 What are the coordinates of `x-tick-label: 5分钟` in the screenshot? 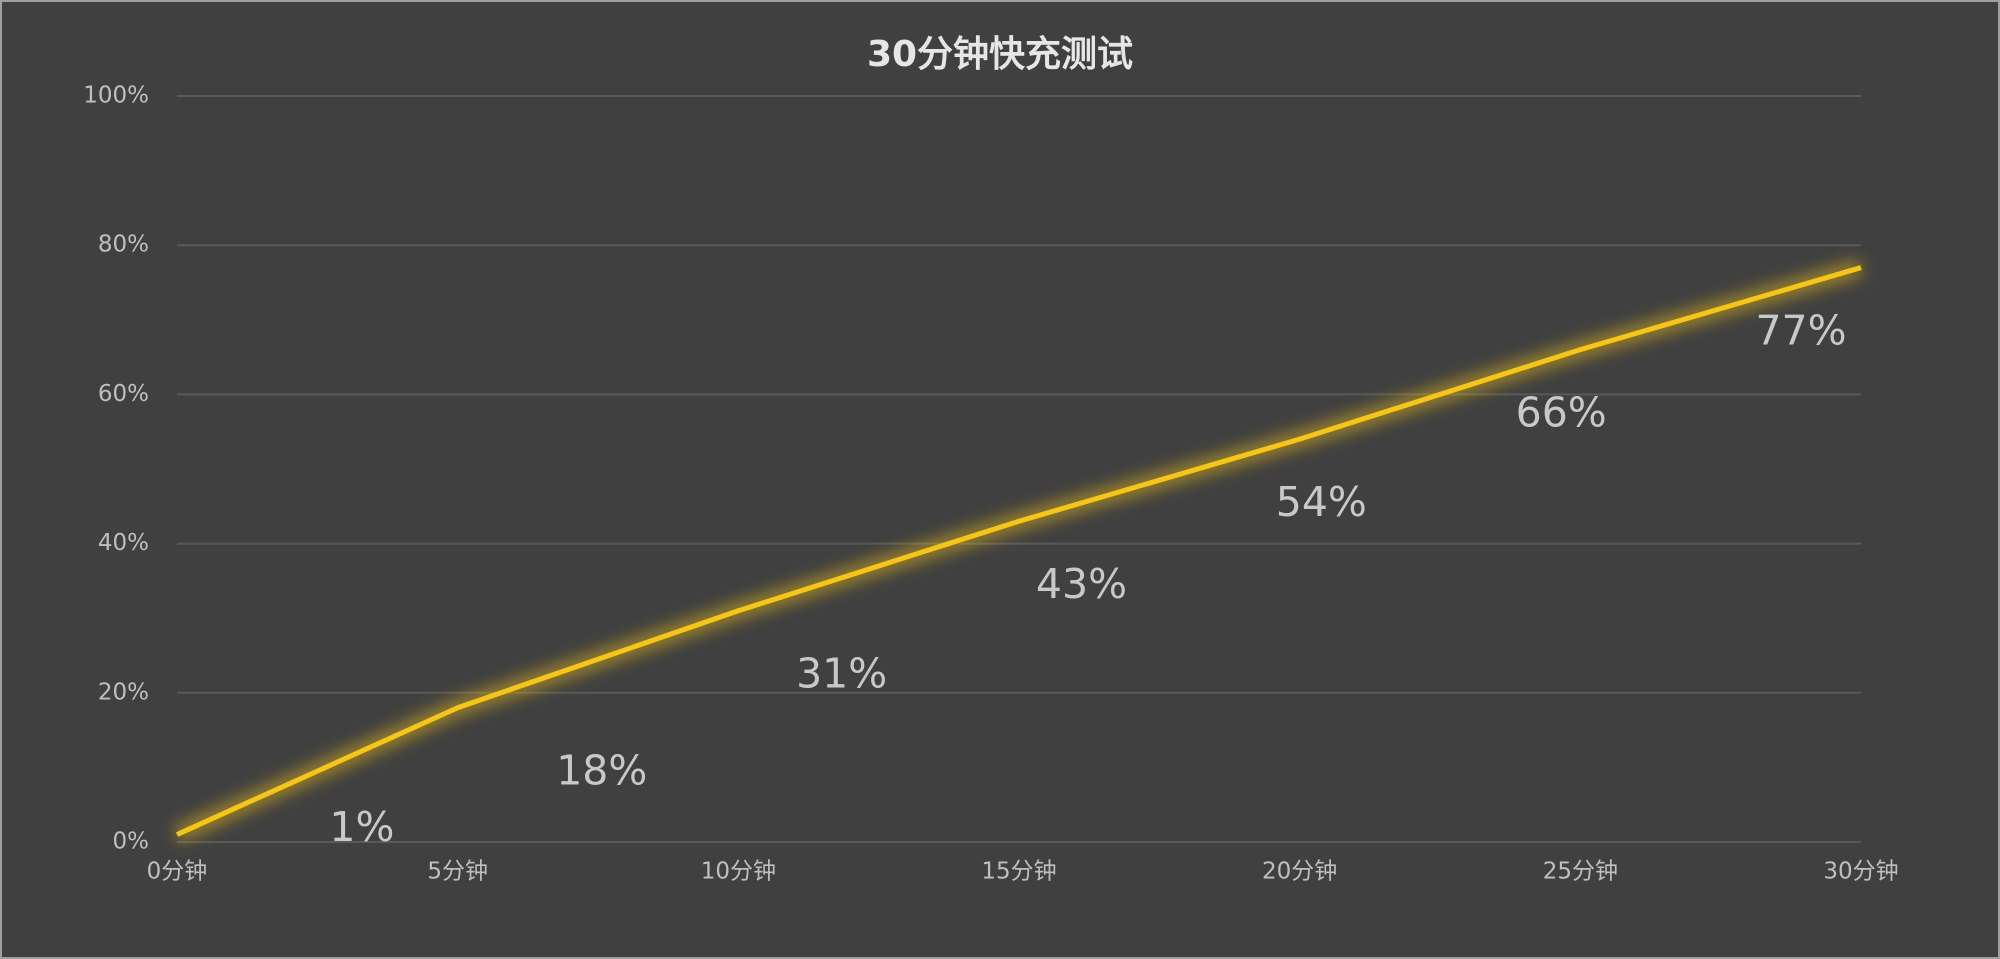 It's located at (457, 872).